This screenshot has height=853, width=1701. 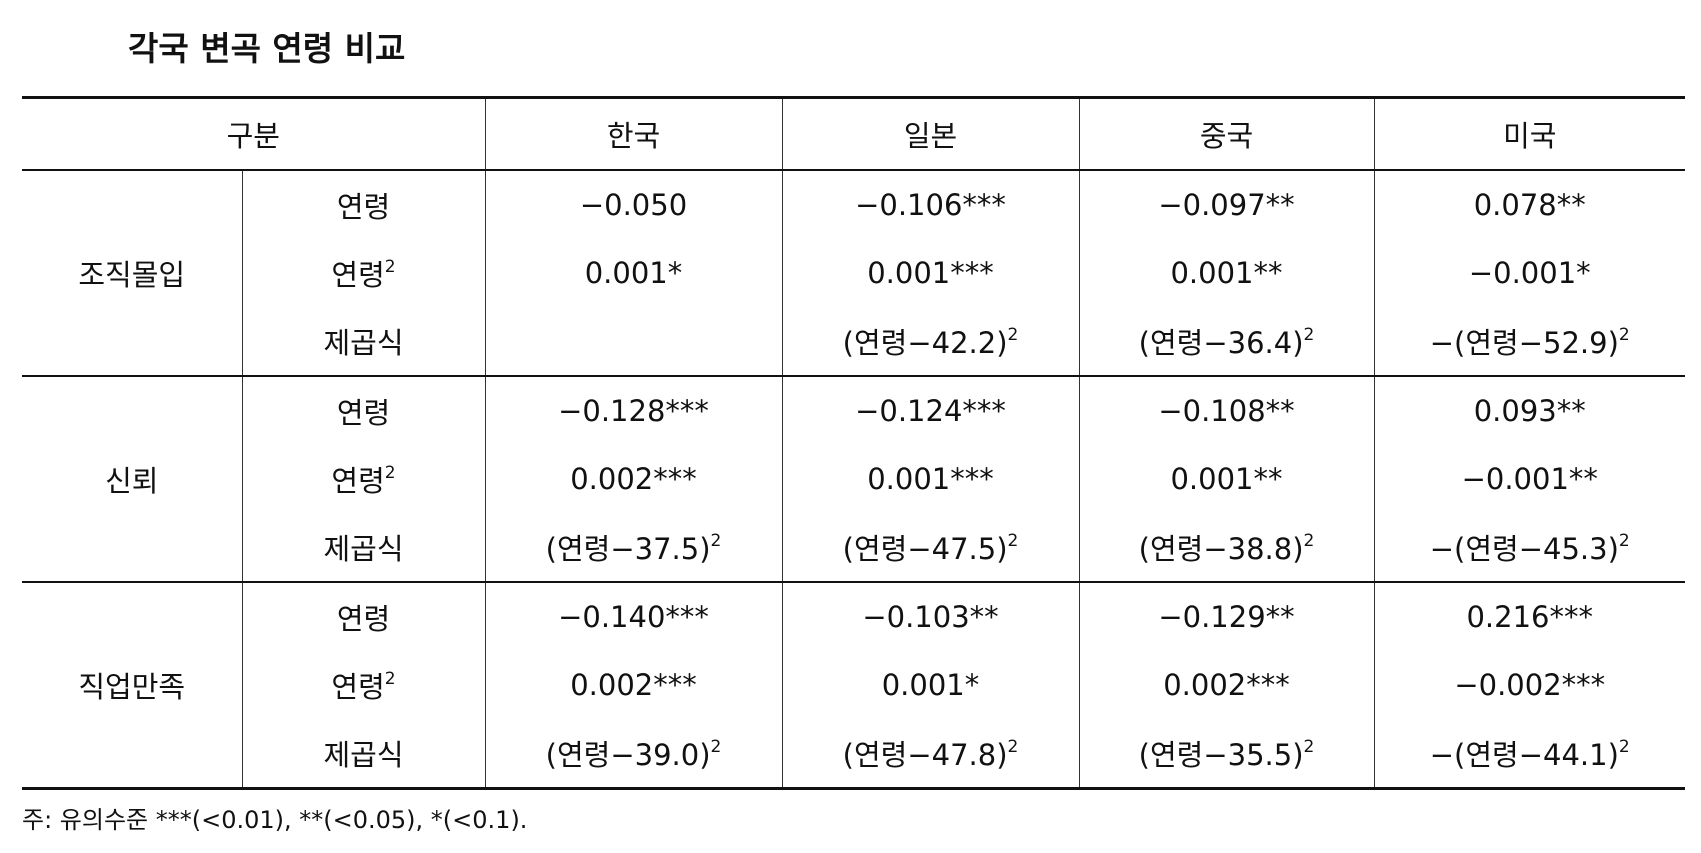 I want to click on title: 각국 변곡 연령 비교, so click(x=267, y=48).